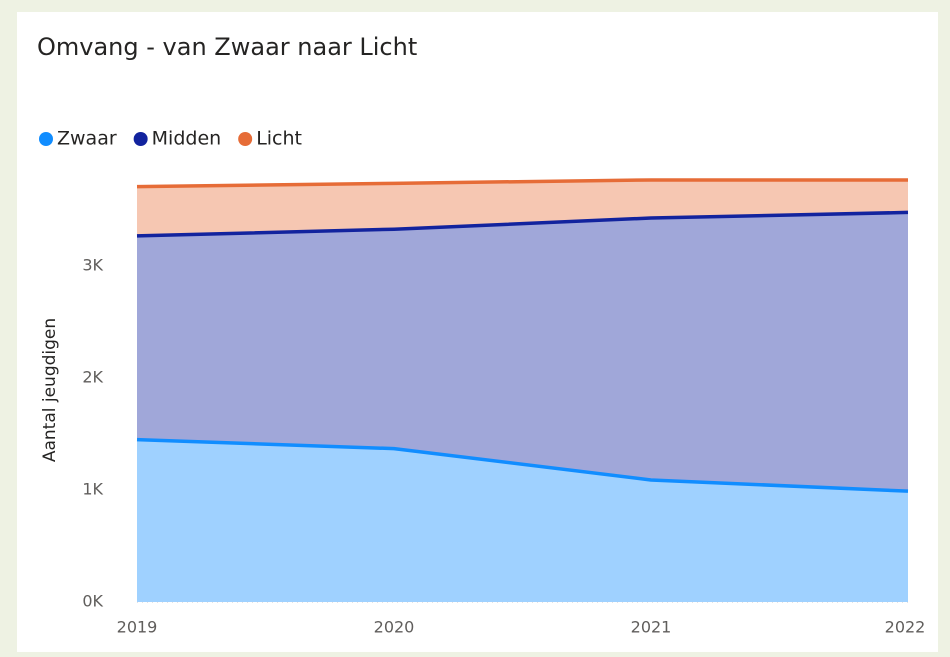 Image resolution: width=950 pixels, height=657 pixels. Describe the element at coordinates (87, 139) in the screenshot. I see `legend-label: Zwaar` at that location.